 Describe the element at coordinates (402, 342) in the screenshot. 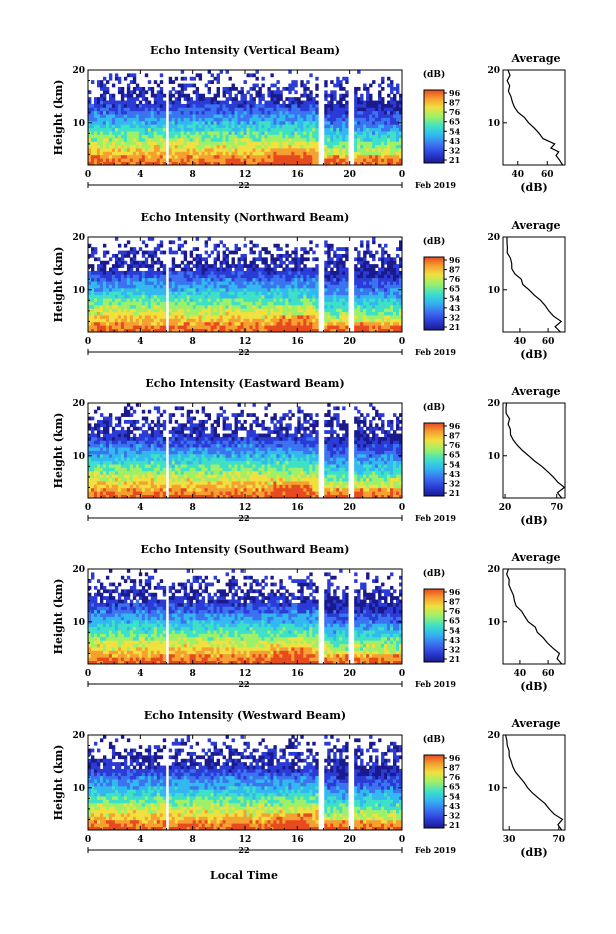

I see `x-tick-label: 0` at that location.